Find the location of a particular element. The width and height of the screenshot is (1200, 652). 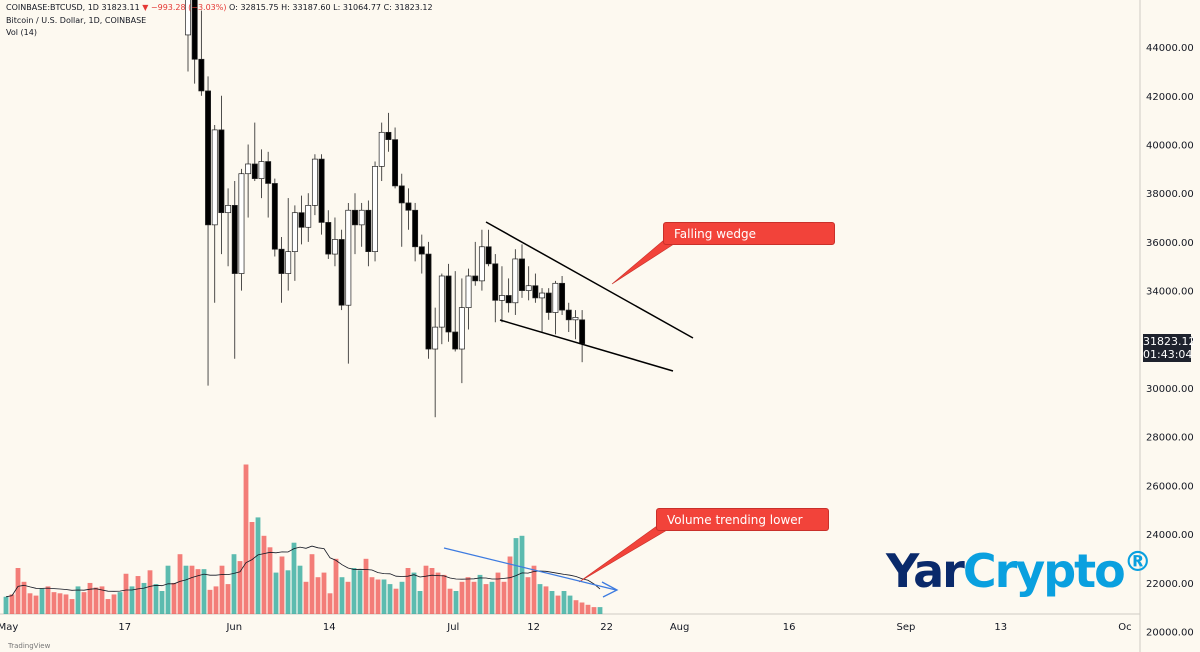

ohlc-close: C: 31823.12 is located at coordinates (408, 7).